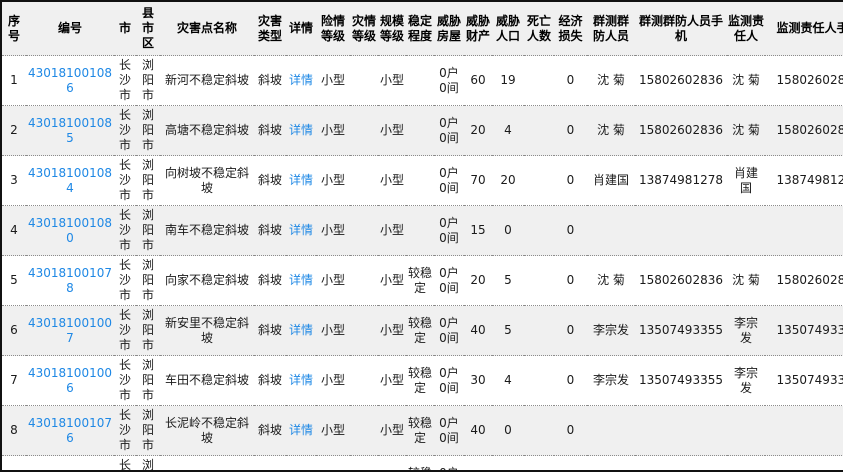 This screenshot has height=472, width=843. I want to click on cell-population: 5, so click(508, 330).